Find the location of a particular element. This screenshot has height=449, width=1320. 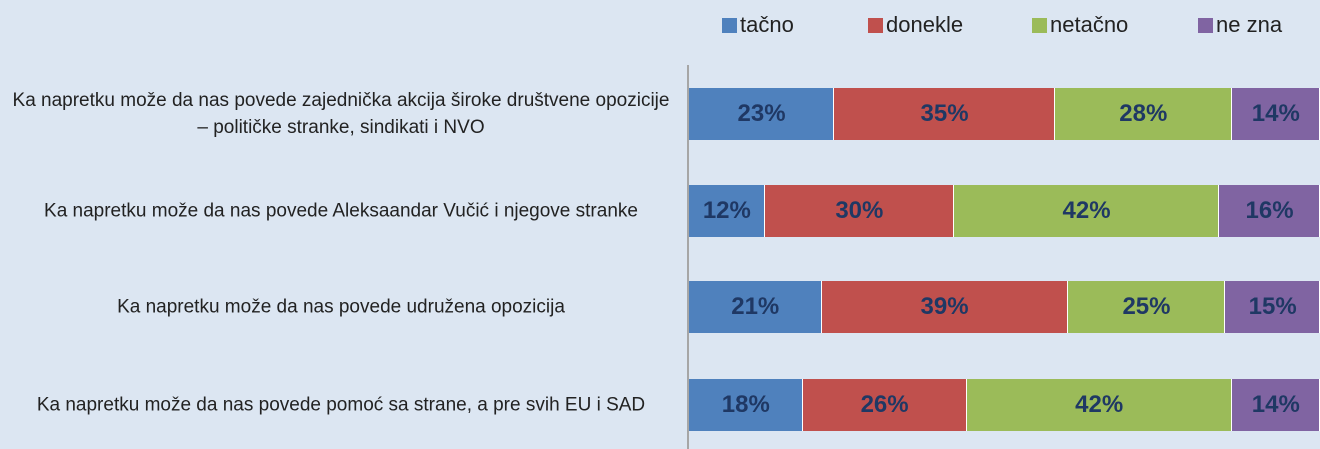

value-label: 23% is located at coordinates (761, 113).